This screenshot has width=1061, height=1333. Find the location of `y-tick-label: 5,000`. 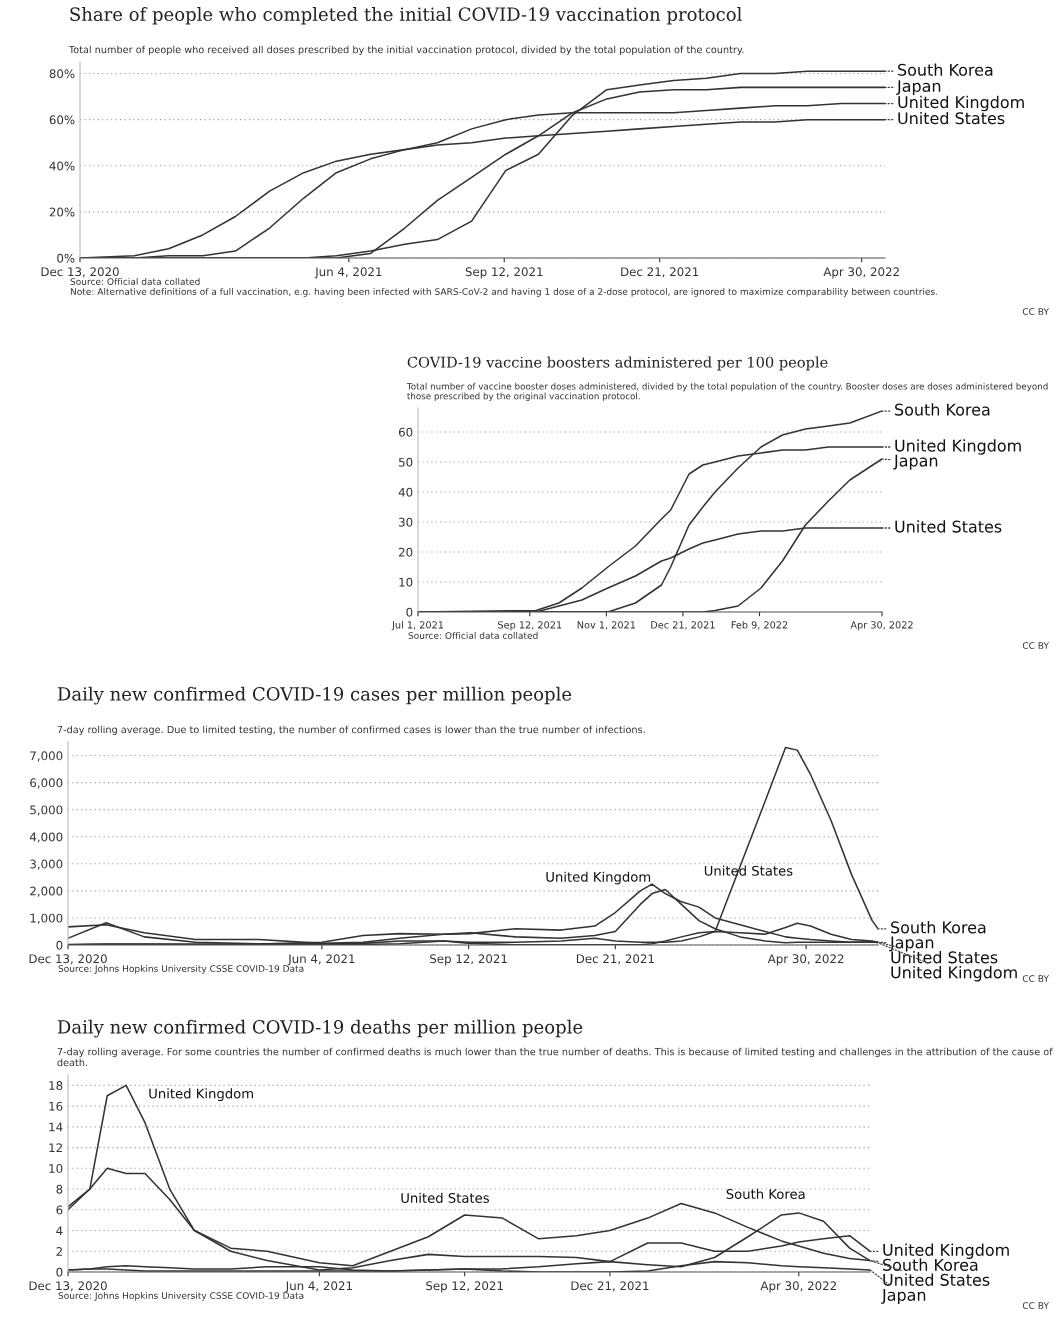

y-tick-label: 5,000 is located at coordinates (46, 810).